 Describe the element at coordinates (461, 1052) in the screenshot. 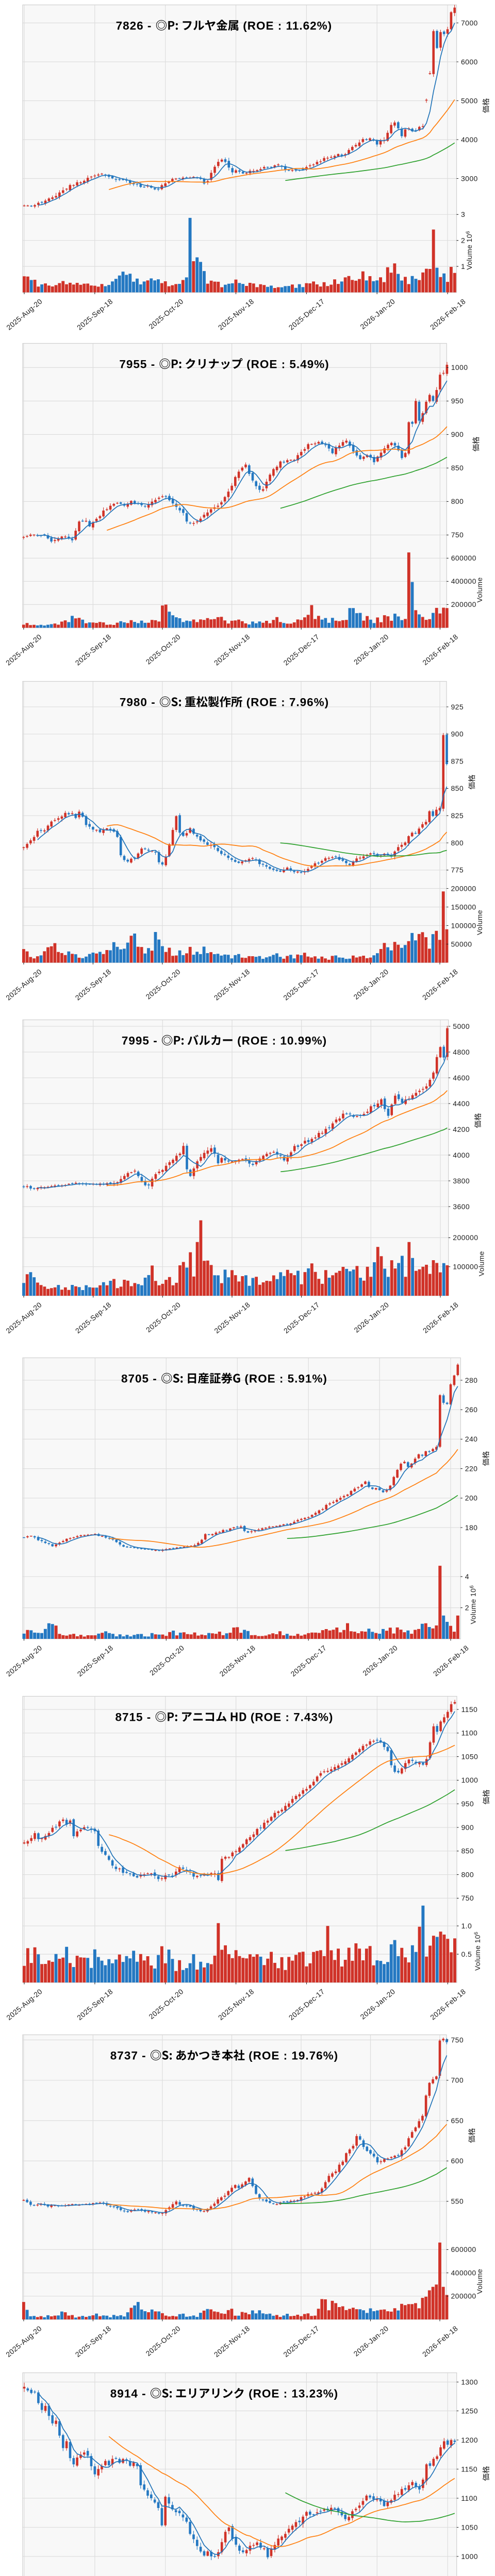

I see `svg-text: 4800` at that location.